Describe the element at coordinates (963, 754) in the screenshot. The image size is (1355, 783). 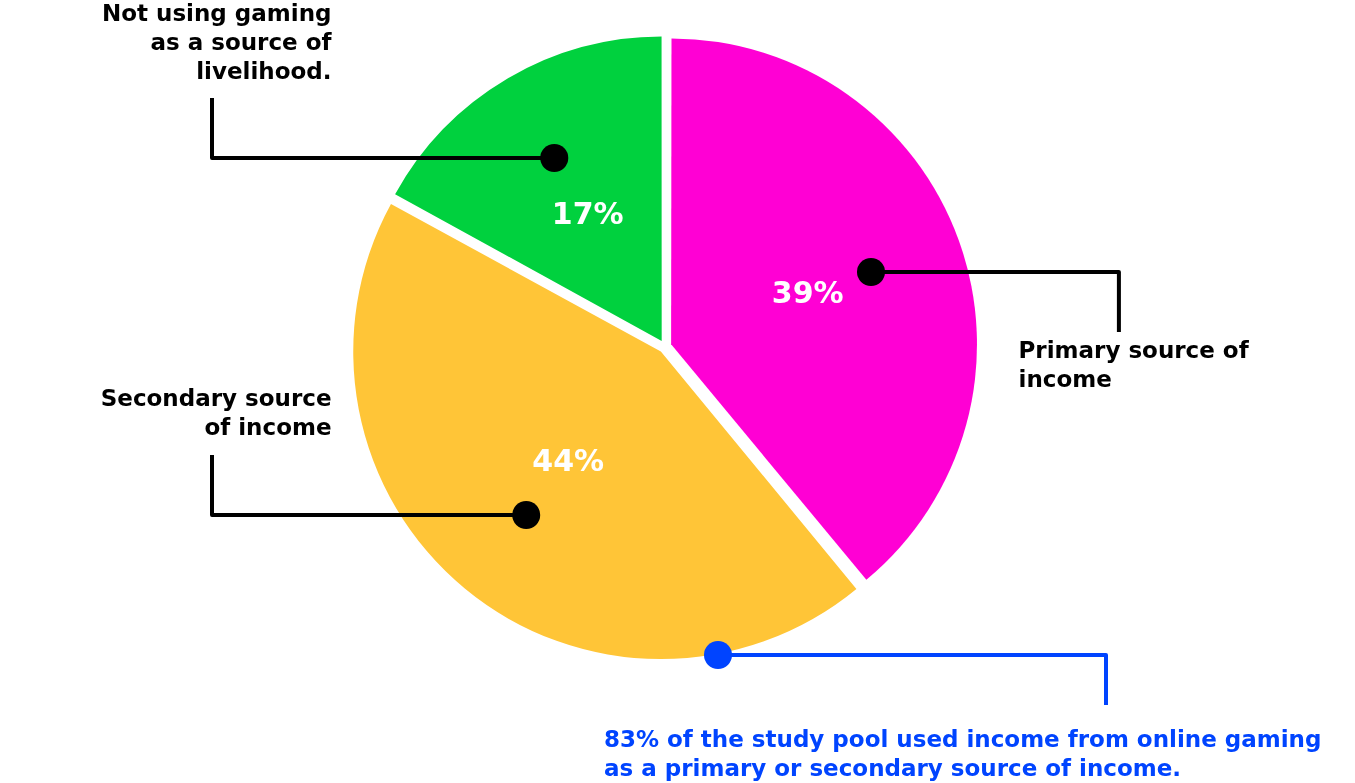
I see `text: 83% of the study pool used income from online gaming as a primary or secondary source of income.` at that location.